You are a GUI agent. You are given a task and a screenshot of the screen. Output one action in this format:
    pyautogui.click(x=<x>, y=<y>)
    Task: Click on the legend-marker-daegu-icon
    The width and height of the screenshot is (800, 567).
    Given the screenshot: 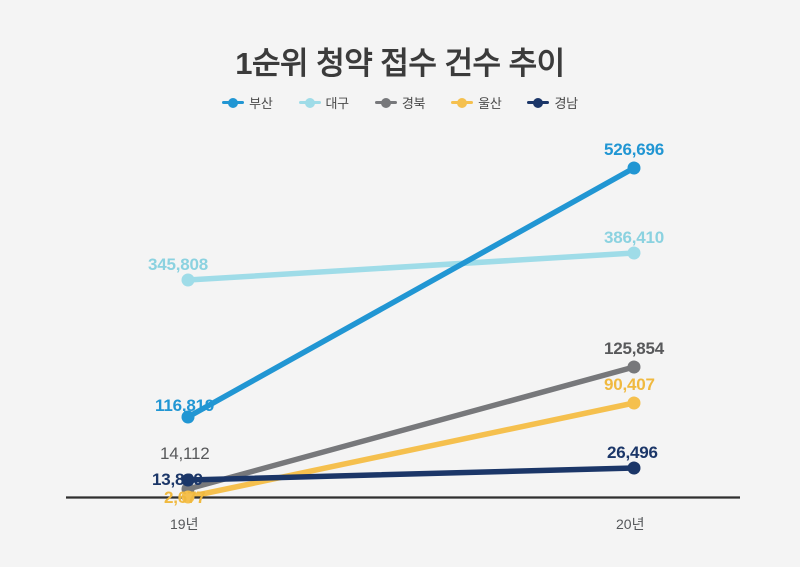 What is the action you would take?
    pyautogui.click(x=309, y=103)
    